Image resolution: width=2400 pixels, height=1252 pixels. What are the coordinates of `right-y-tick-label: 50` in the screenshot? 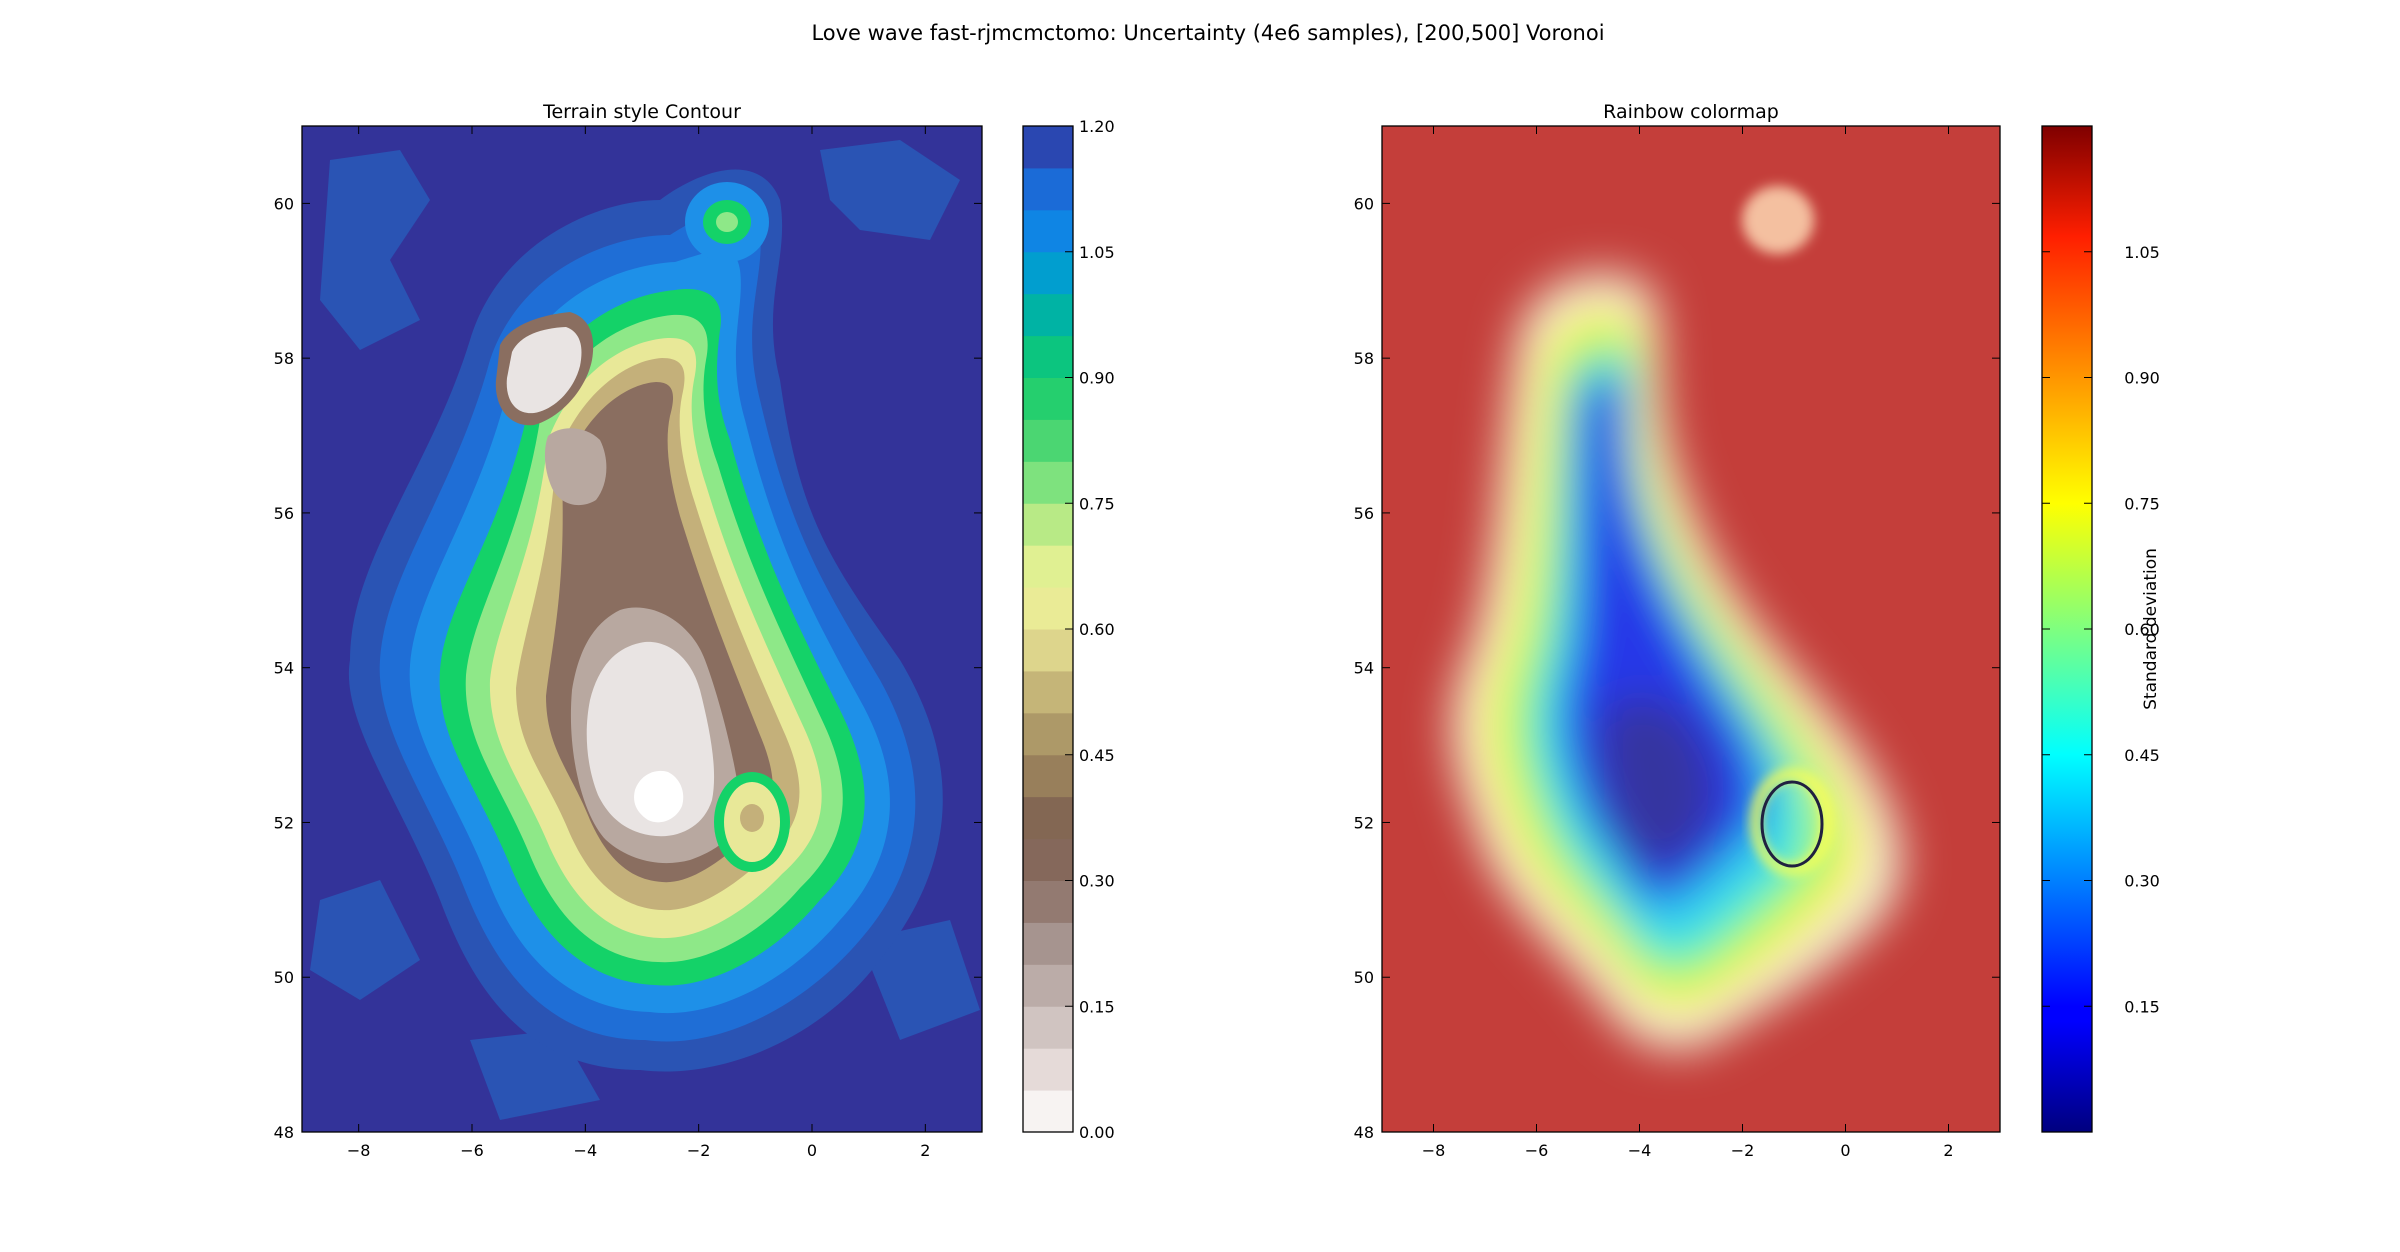 It's located at (1364, 977).